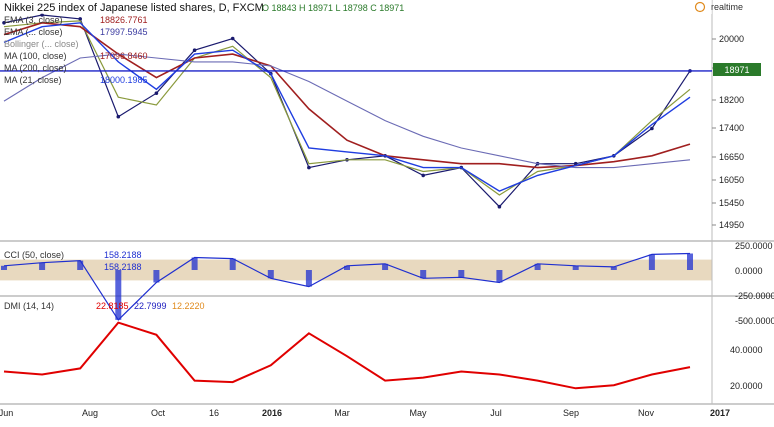  Describe the element at coordinates (33, 20) in the screenshot. I see `legend-ema3-label: EMA (3, close)` at that location.